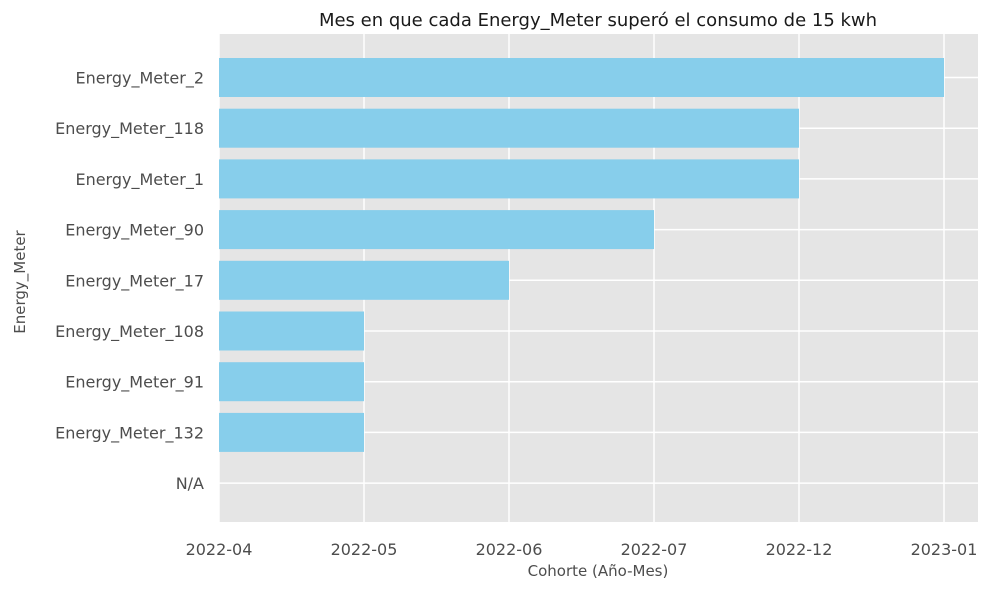 The width and height of the screenshot is (990, 590). What do you see at coordinates (509, 549) in the screenshot?
I see `x-tick-label: 2022-06` at bounding box center [509, 549].